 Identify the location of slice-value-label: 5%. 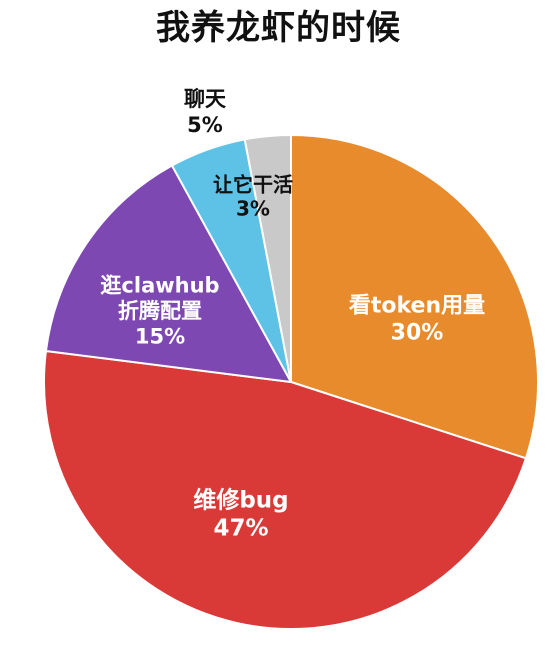
(205, 125).